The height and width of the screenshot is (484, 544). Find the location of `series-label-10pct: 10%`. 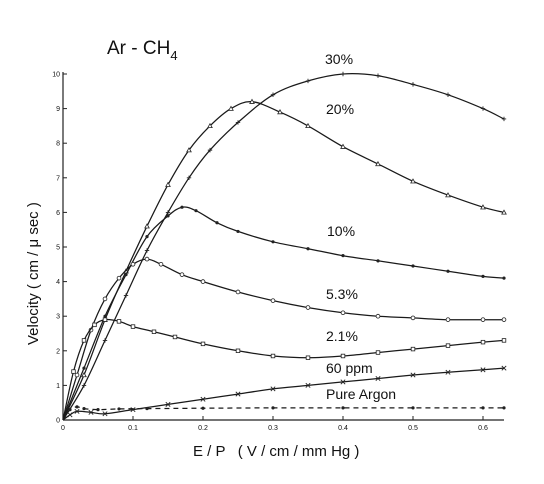

series-label-10pct: 10% is located at coordinates (341, 231).